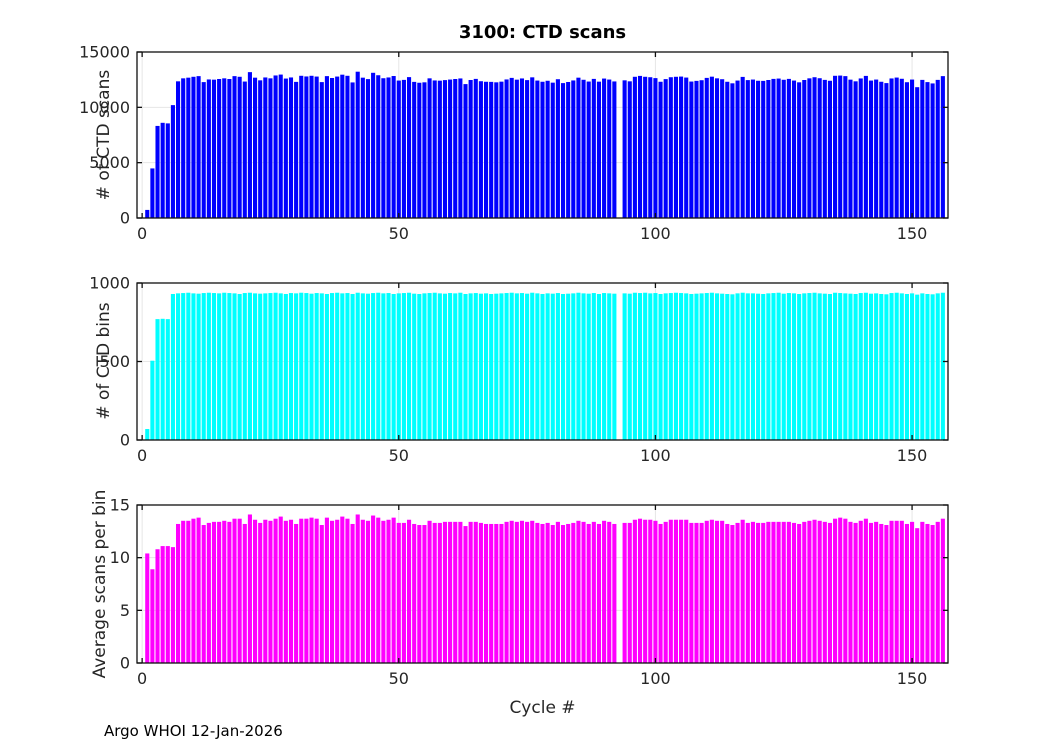  I want to click on y-axis-label-ctd-scans: # of CTD scans, so click(104, 135).